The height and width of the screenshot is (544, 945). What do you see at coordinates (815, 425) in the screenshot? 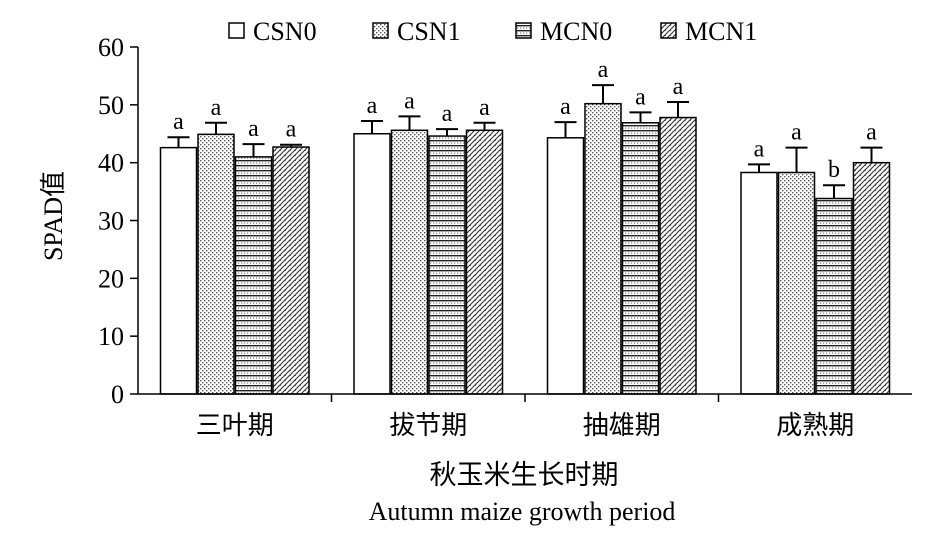
I see `x-tick-label: 成熟期` at bounding box center [815, 425].